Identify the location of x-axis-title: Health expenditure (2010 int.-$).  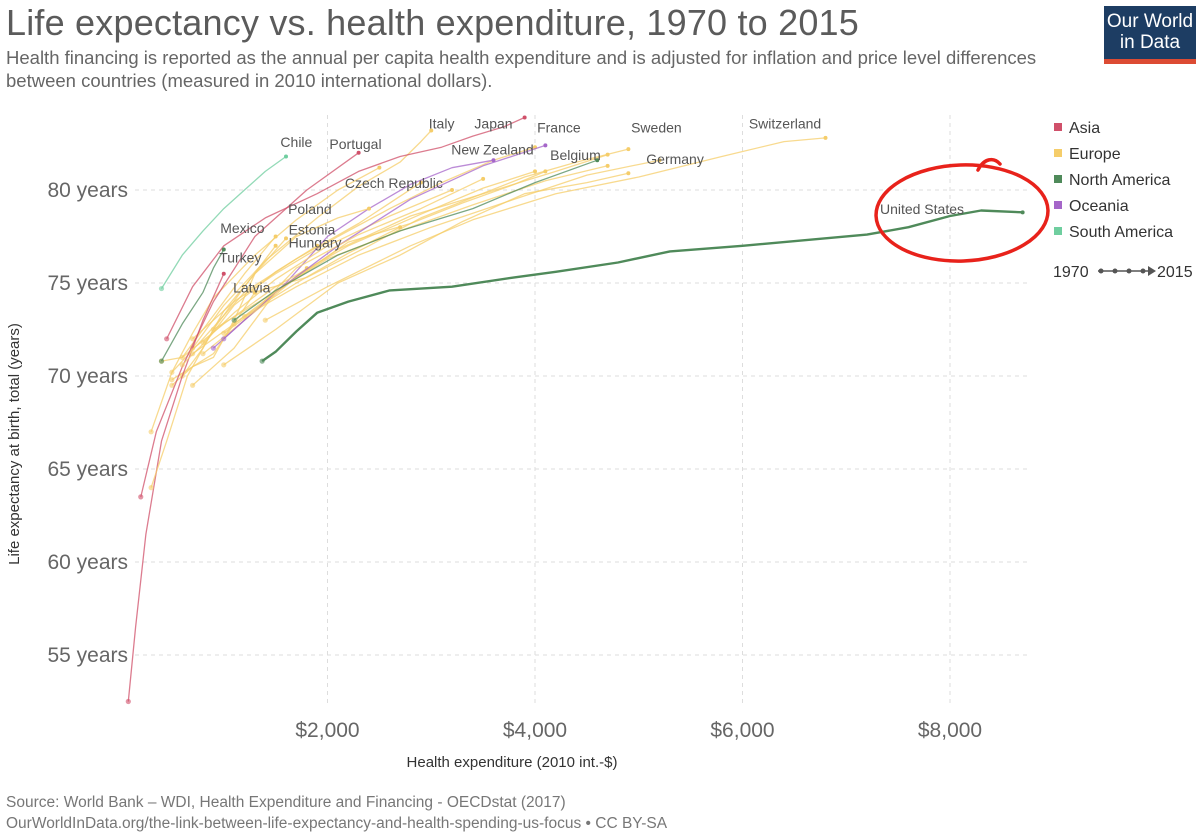
(512, 762).